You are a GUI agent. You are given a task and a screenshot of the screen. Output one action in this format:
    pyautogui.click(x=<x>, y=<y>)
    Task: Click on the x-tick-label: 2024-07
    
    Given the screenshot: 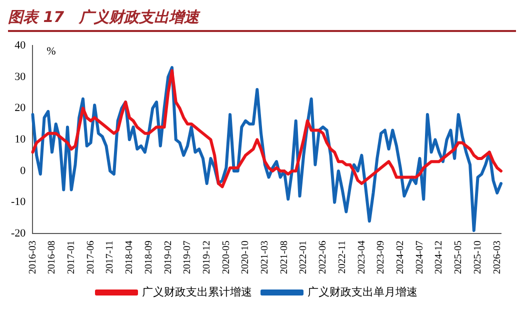 What is the action you would take?
    pyautogui.click(x=420, y=257)
    